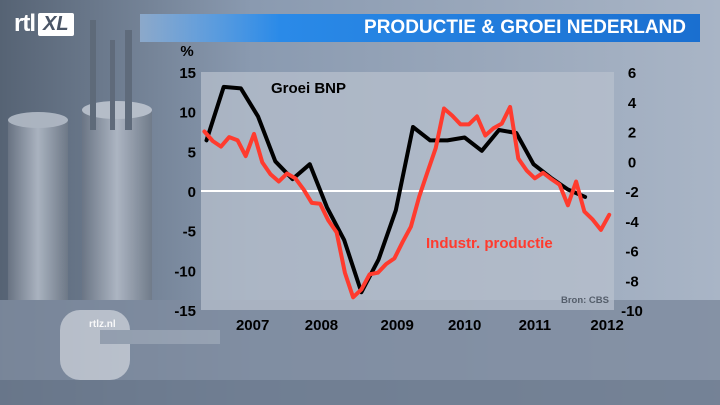 The image size is (720, 405). Describe the element at coordinates (252, 325) in the screenshot. I see `x-tick-label: 2007` at that location.